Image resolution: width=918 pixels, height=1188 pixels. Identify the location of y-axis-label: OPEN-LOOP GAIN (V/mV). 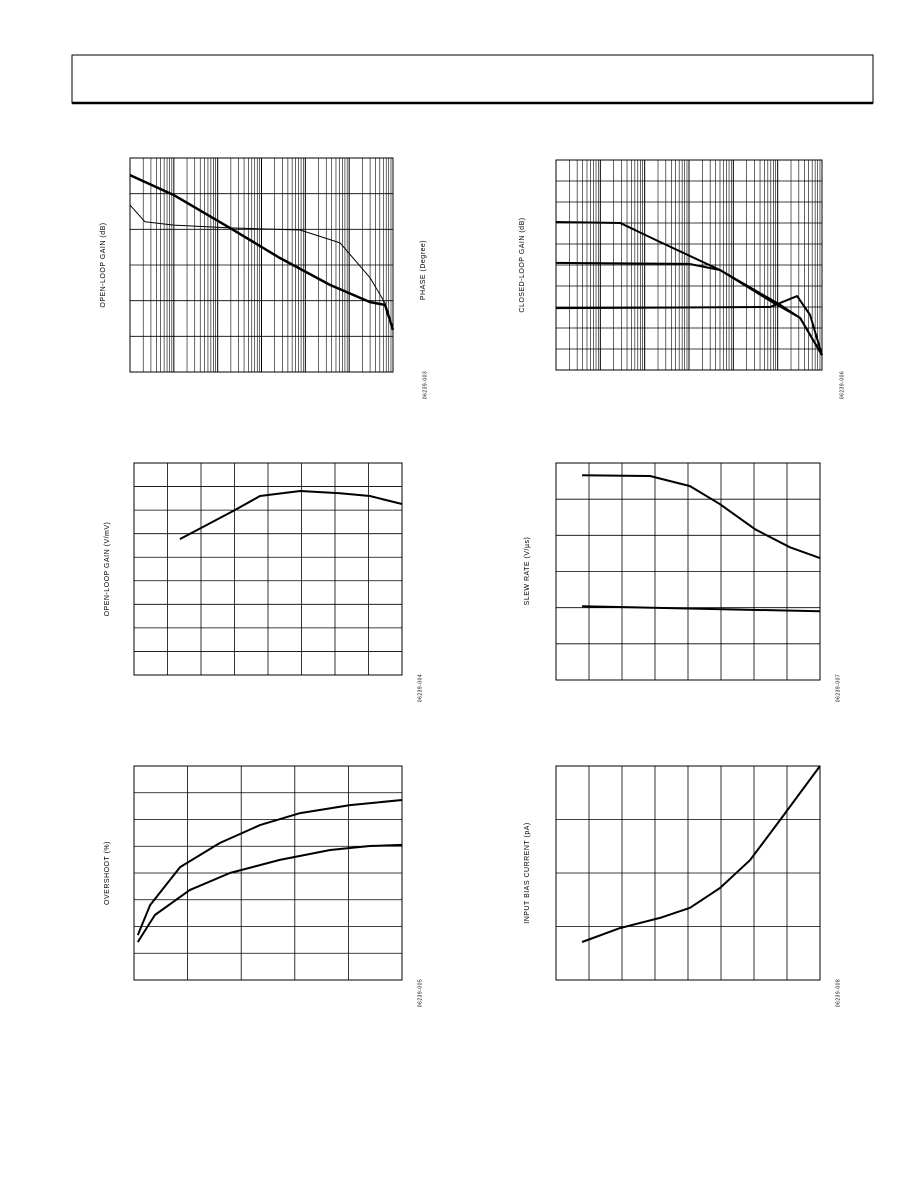
(107, 569).